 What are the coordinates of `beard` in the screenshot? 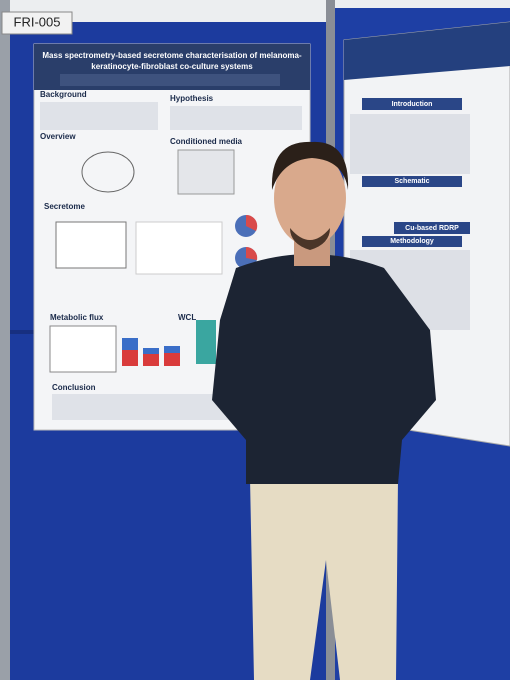 It's located at (310, 239).